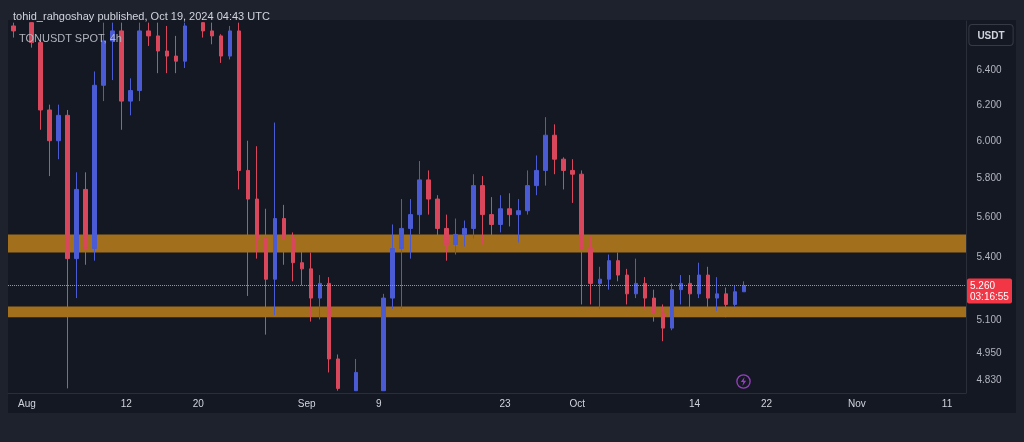  I want to click on x-tick-label: 12, so click(126, 403).